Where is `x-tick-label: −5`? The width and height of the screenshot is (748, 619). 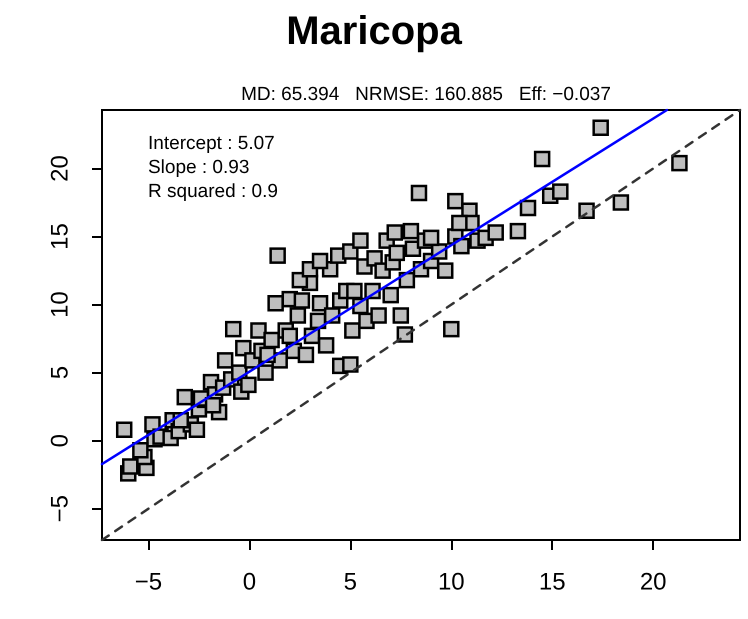
x-tick-label: −5 is located at coordinates (148, 582).